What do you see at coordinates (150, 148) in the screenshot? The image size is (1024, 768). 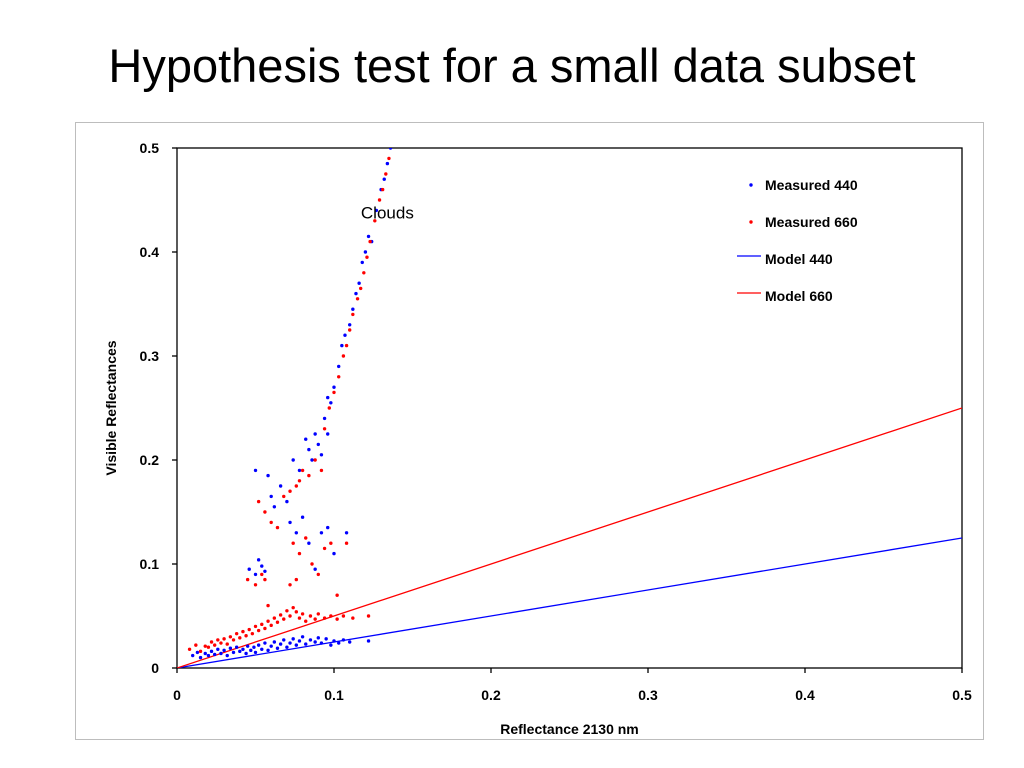 I see `y-tick-label: 0.5` at bounding box center [150, 148].